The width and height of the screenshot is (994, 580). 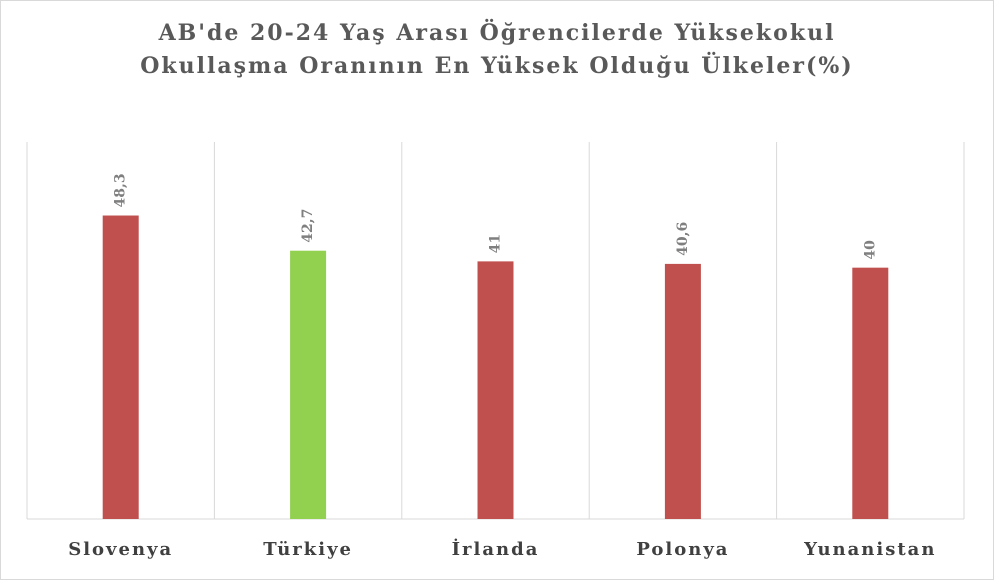 What do you see at coordinates (870, 250) in the screenshot?
I see `value-label: 40` at bounding box center [870, 250].